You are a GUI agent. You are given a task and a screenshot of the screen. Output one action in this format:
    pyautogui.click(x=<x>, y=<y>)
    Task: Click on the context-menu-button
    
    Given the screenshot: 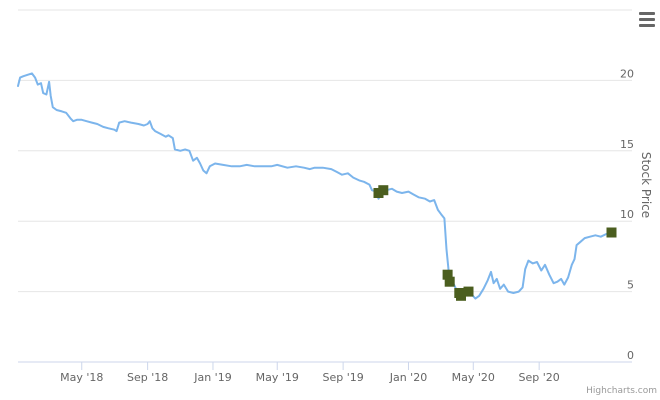 What is the action you would take?
    pyautogui.click(x=646, y=19)
    